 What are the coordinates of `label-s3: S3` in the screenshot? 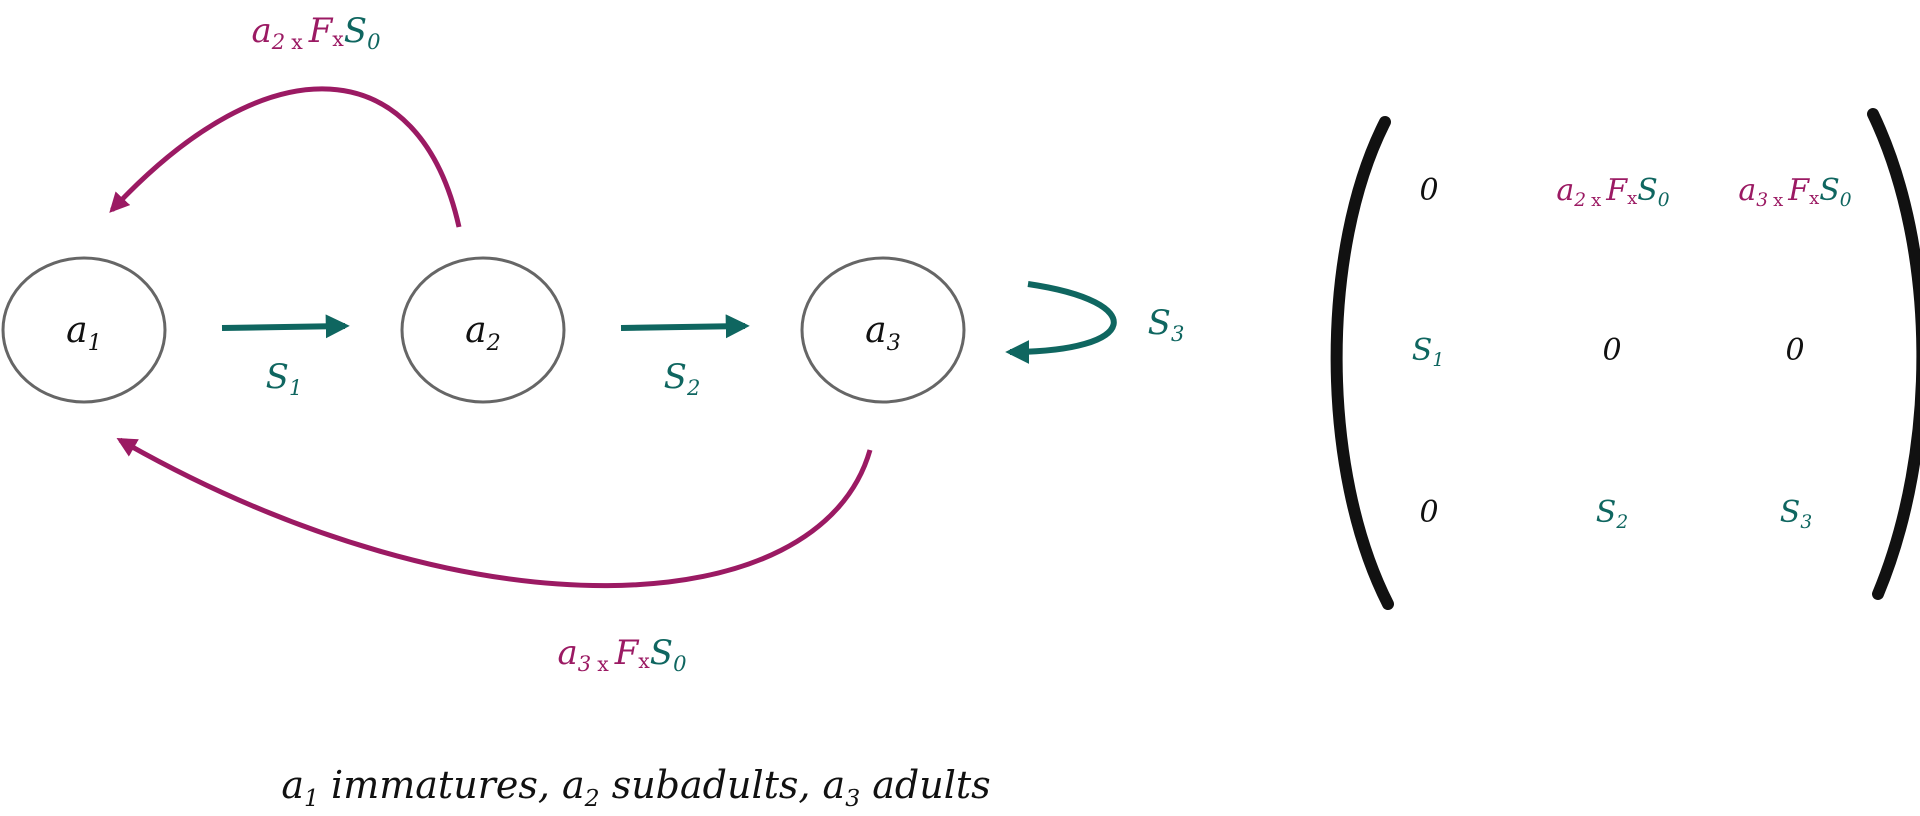 It's located at (1166, 324).